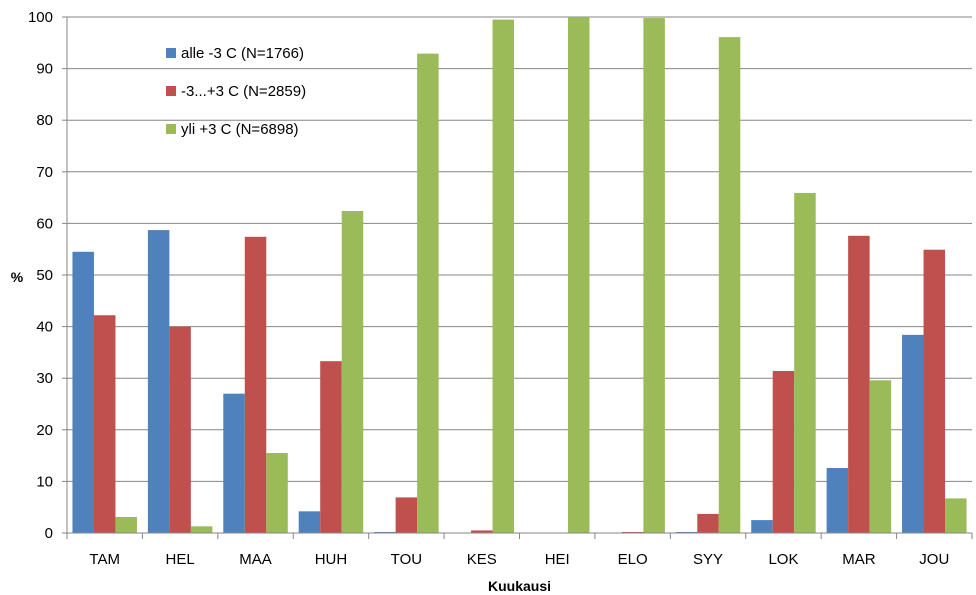 This screenshot has height=595, width=976. I want to click on y-tick-label: 10, so click(44, 481).